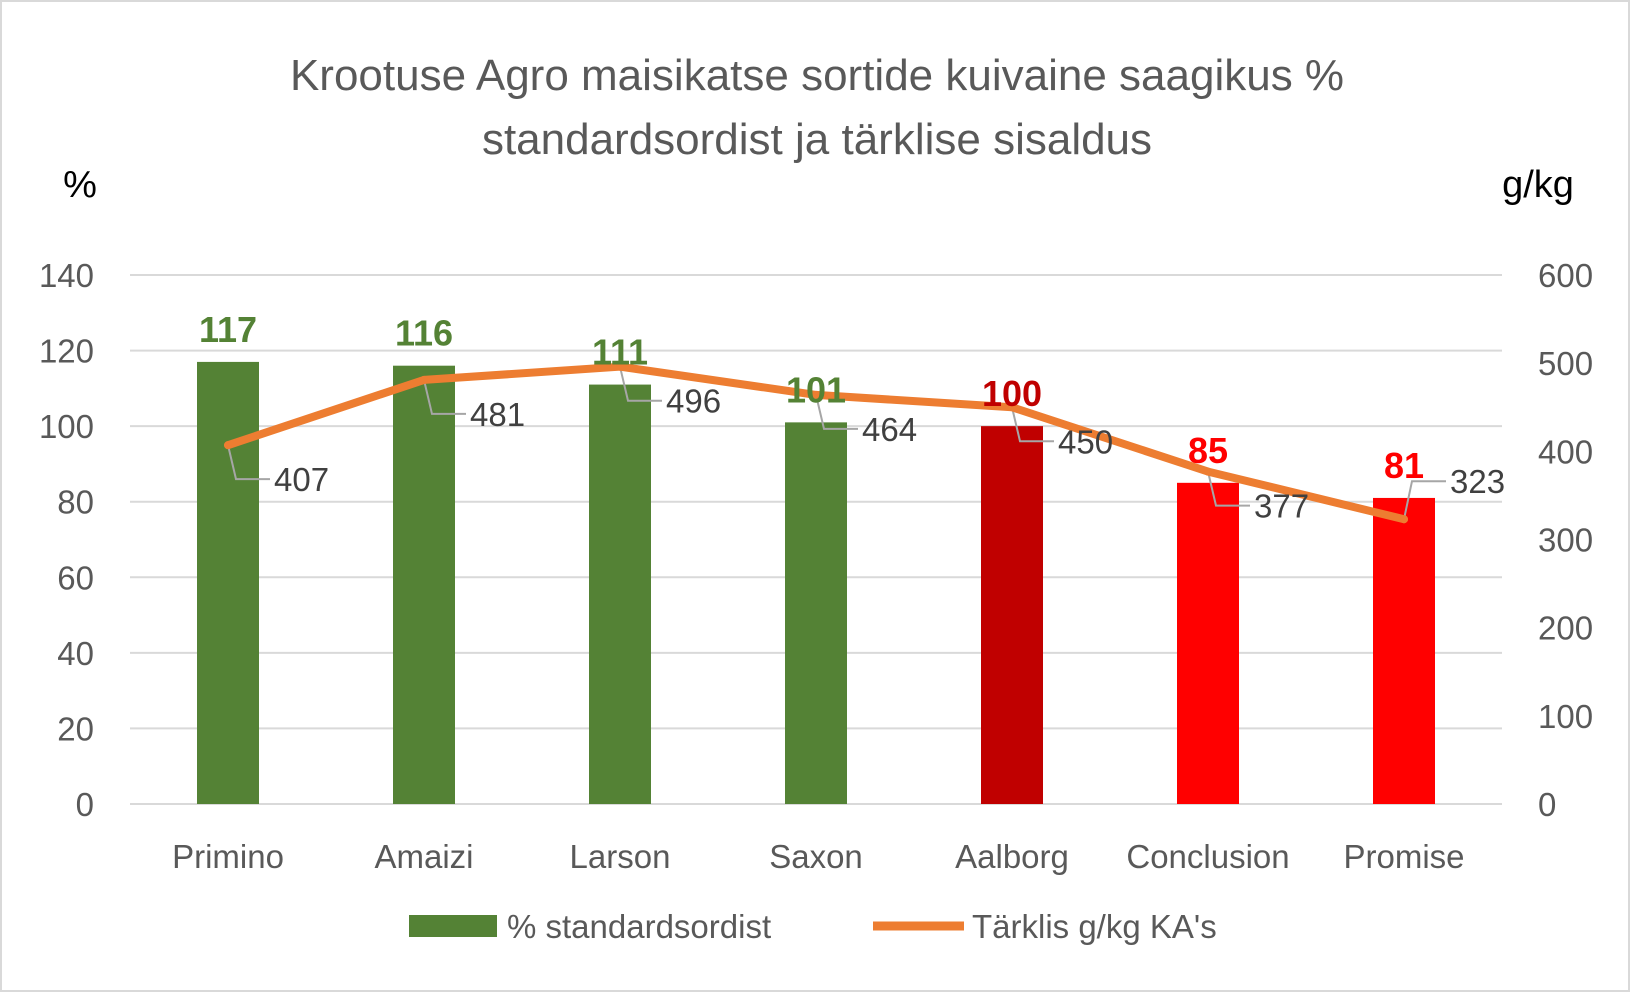 This screenshot has height=994, width=1630. What do you see at coordinates (1012, 393) in the screenshot?
I see `bar-data-label: 100` at bounding box center [1012, 393].